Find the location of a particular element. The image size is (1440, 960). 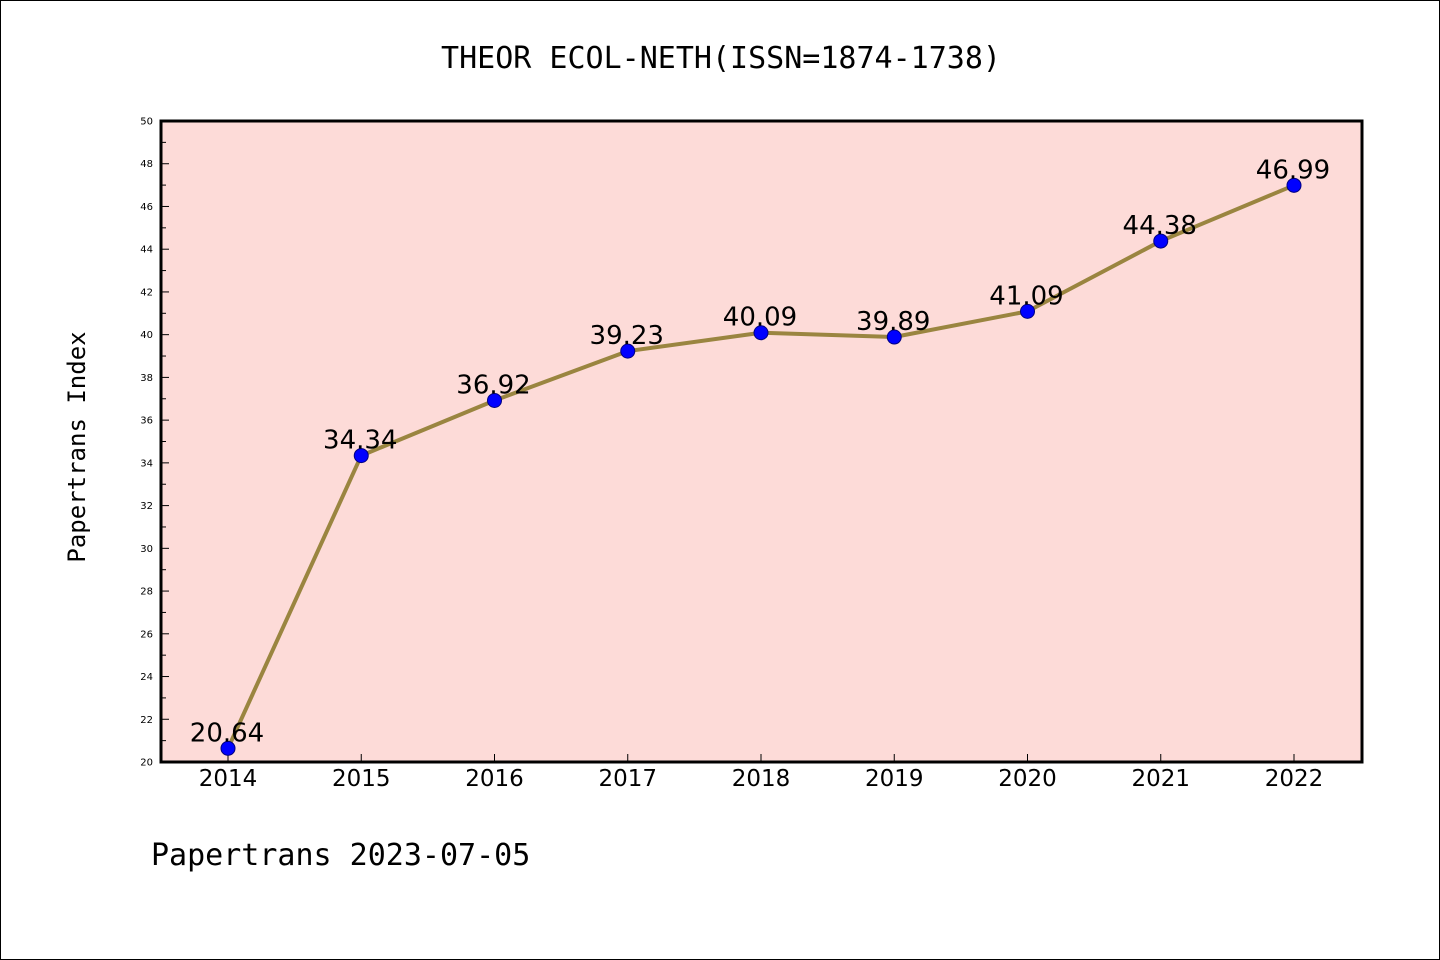

data-label: 20.64 is located at coordinates (227, 733).